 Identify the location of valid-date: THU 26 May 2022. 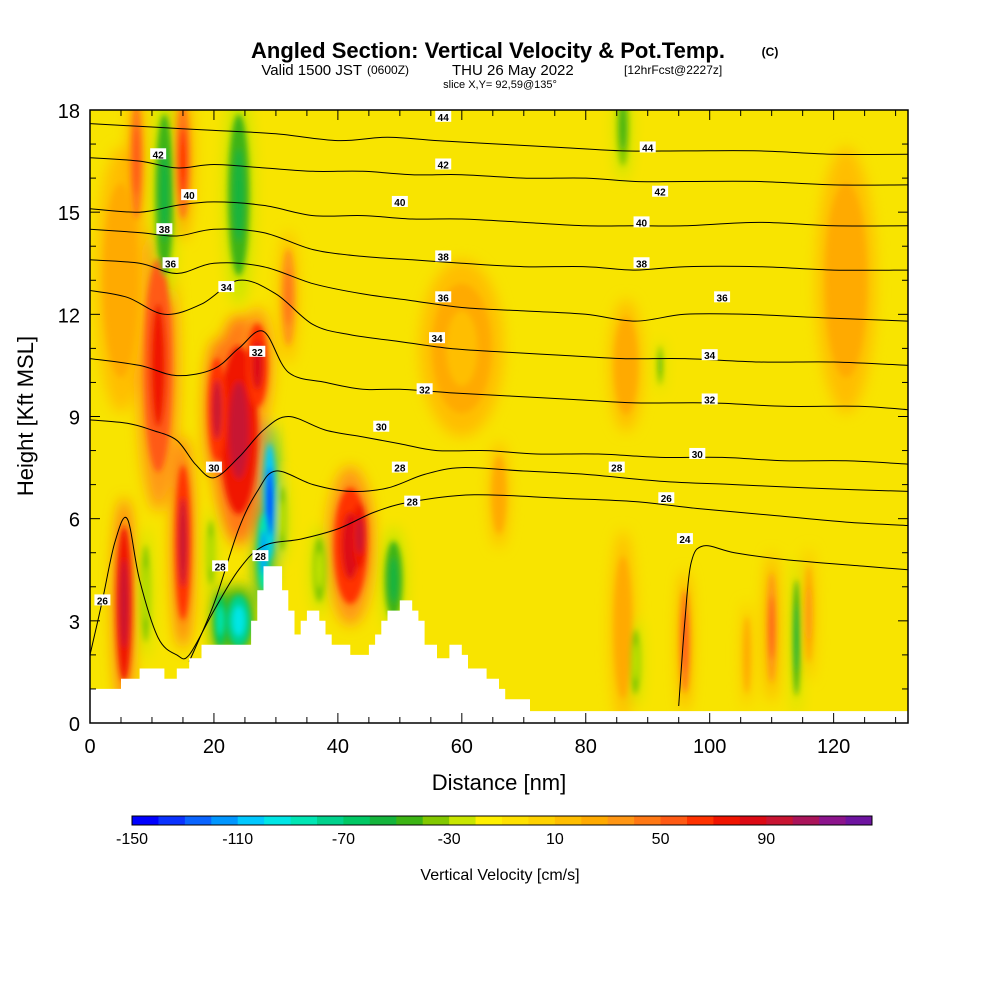
(513, 70).